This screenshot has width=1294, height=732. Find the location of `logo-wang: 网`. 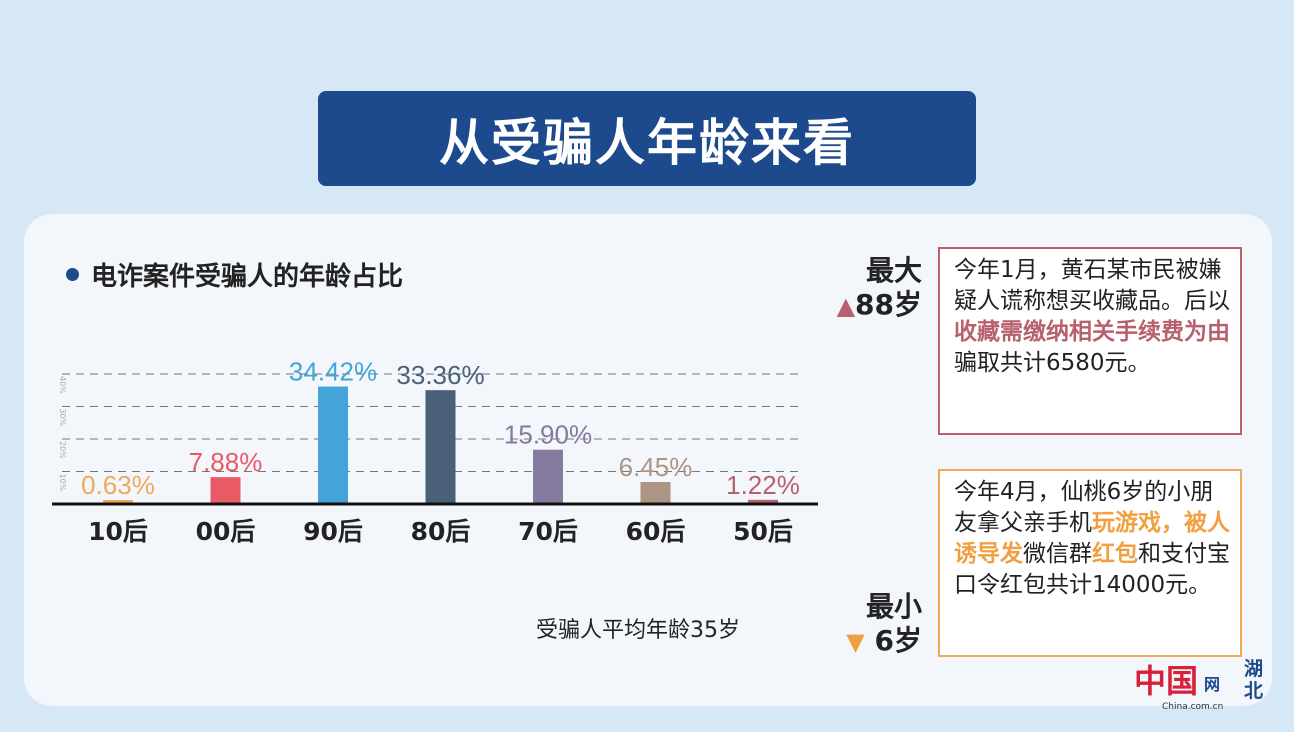

logo-wang: 网 is located at coordinates (1212, 684).